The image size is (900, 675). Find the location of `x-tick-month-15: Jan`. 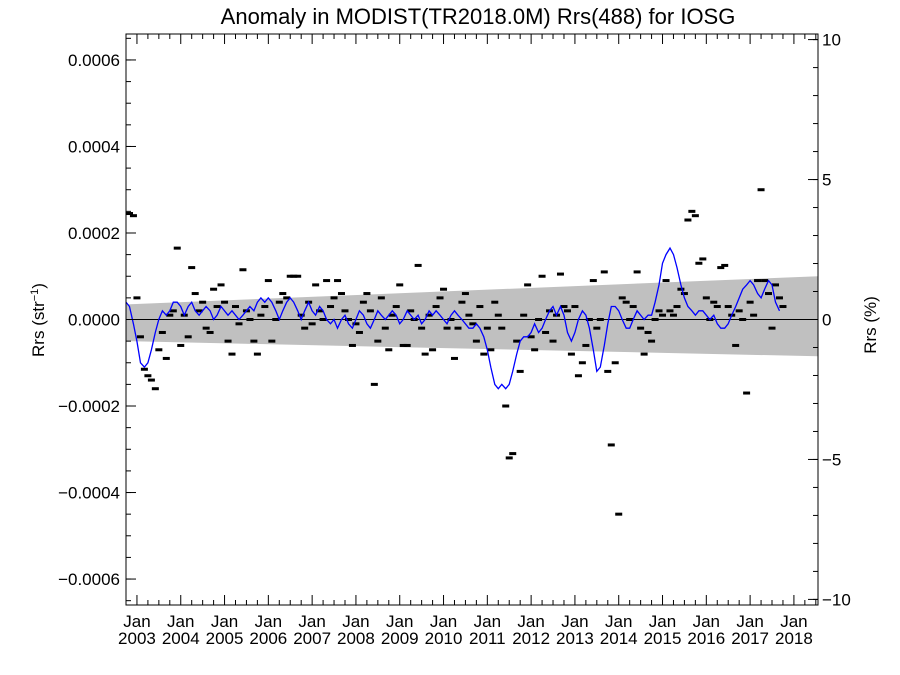

x-tick-month-15: Jan is located at coordinates (793, 621).